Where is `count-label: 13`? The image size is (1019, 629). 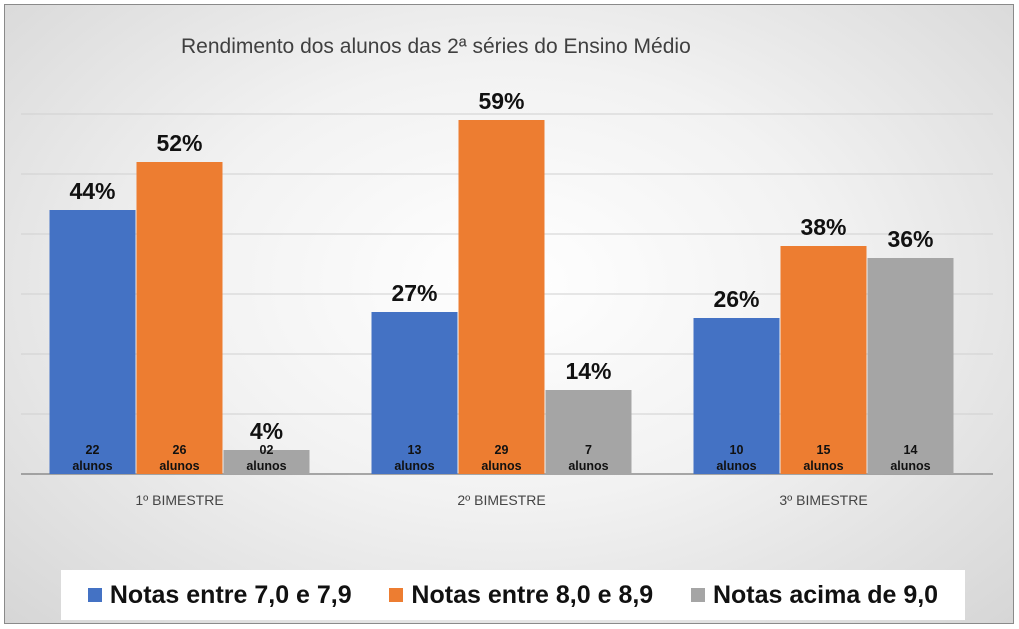 count-label: 13 is located at coordinates (415, 450).